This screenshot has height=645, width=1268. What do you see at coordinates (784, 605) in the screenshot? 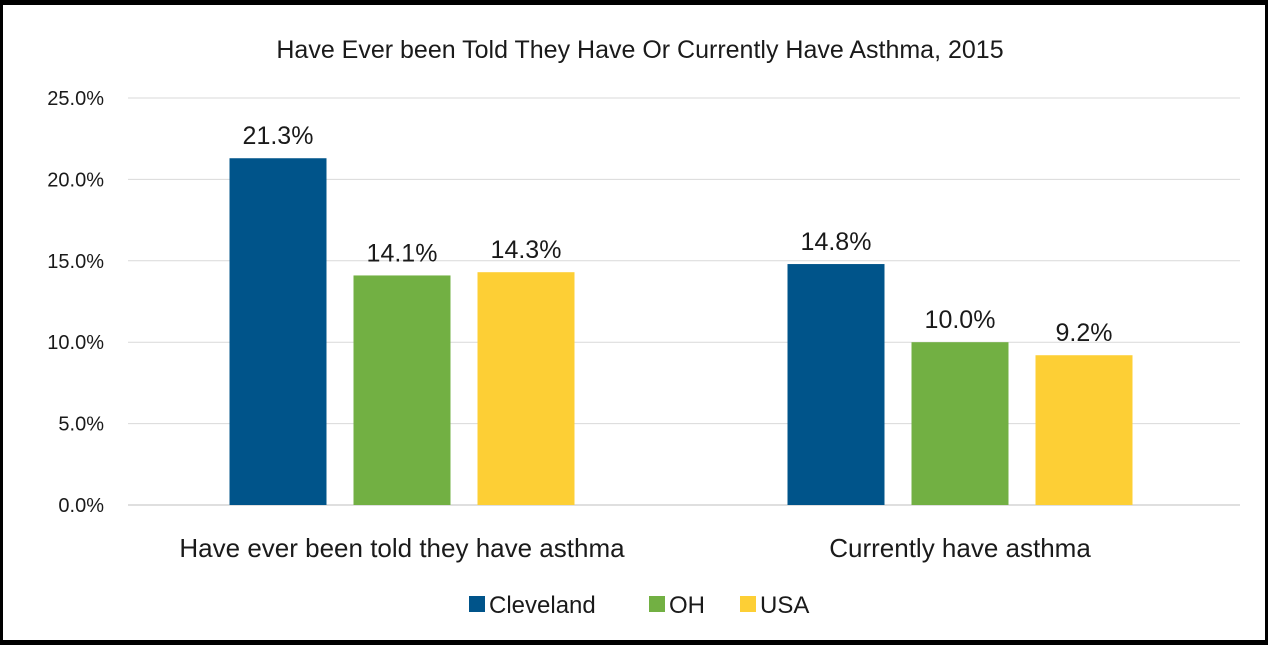
I see `legend-label: USA` at bounding box center [784, 605].